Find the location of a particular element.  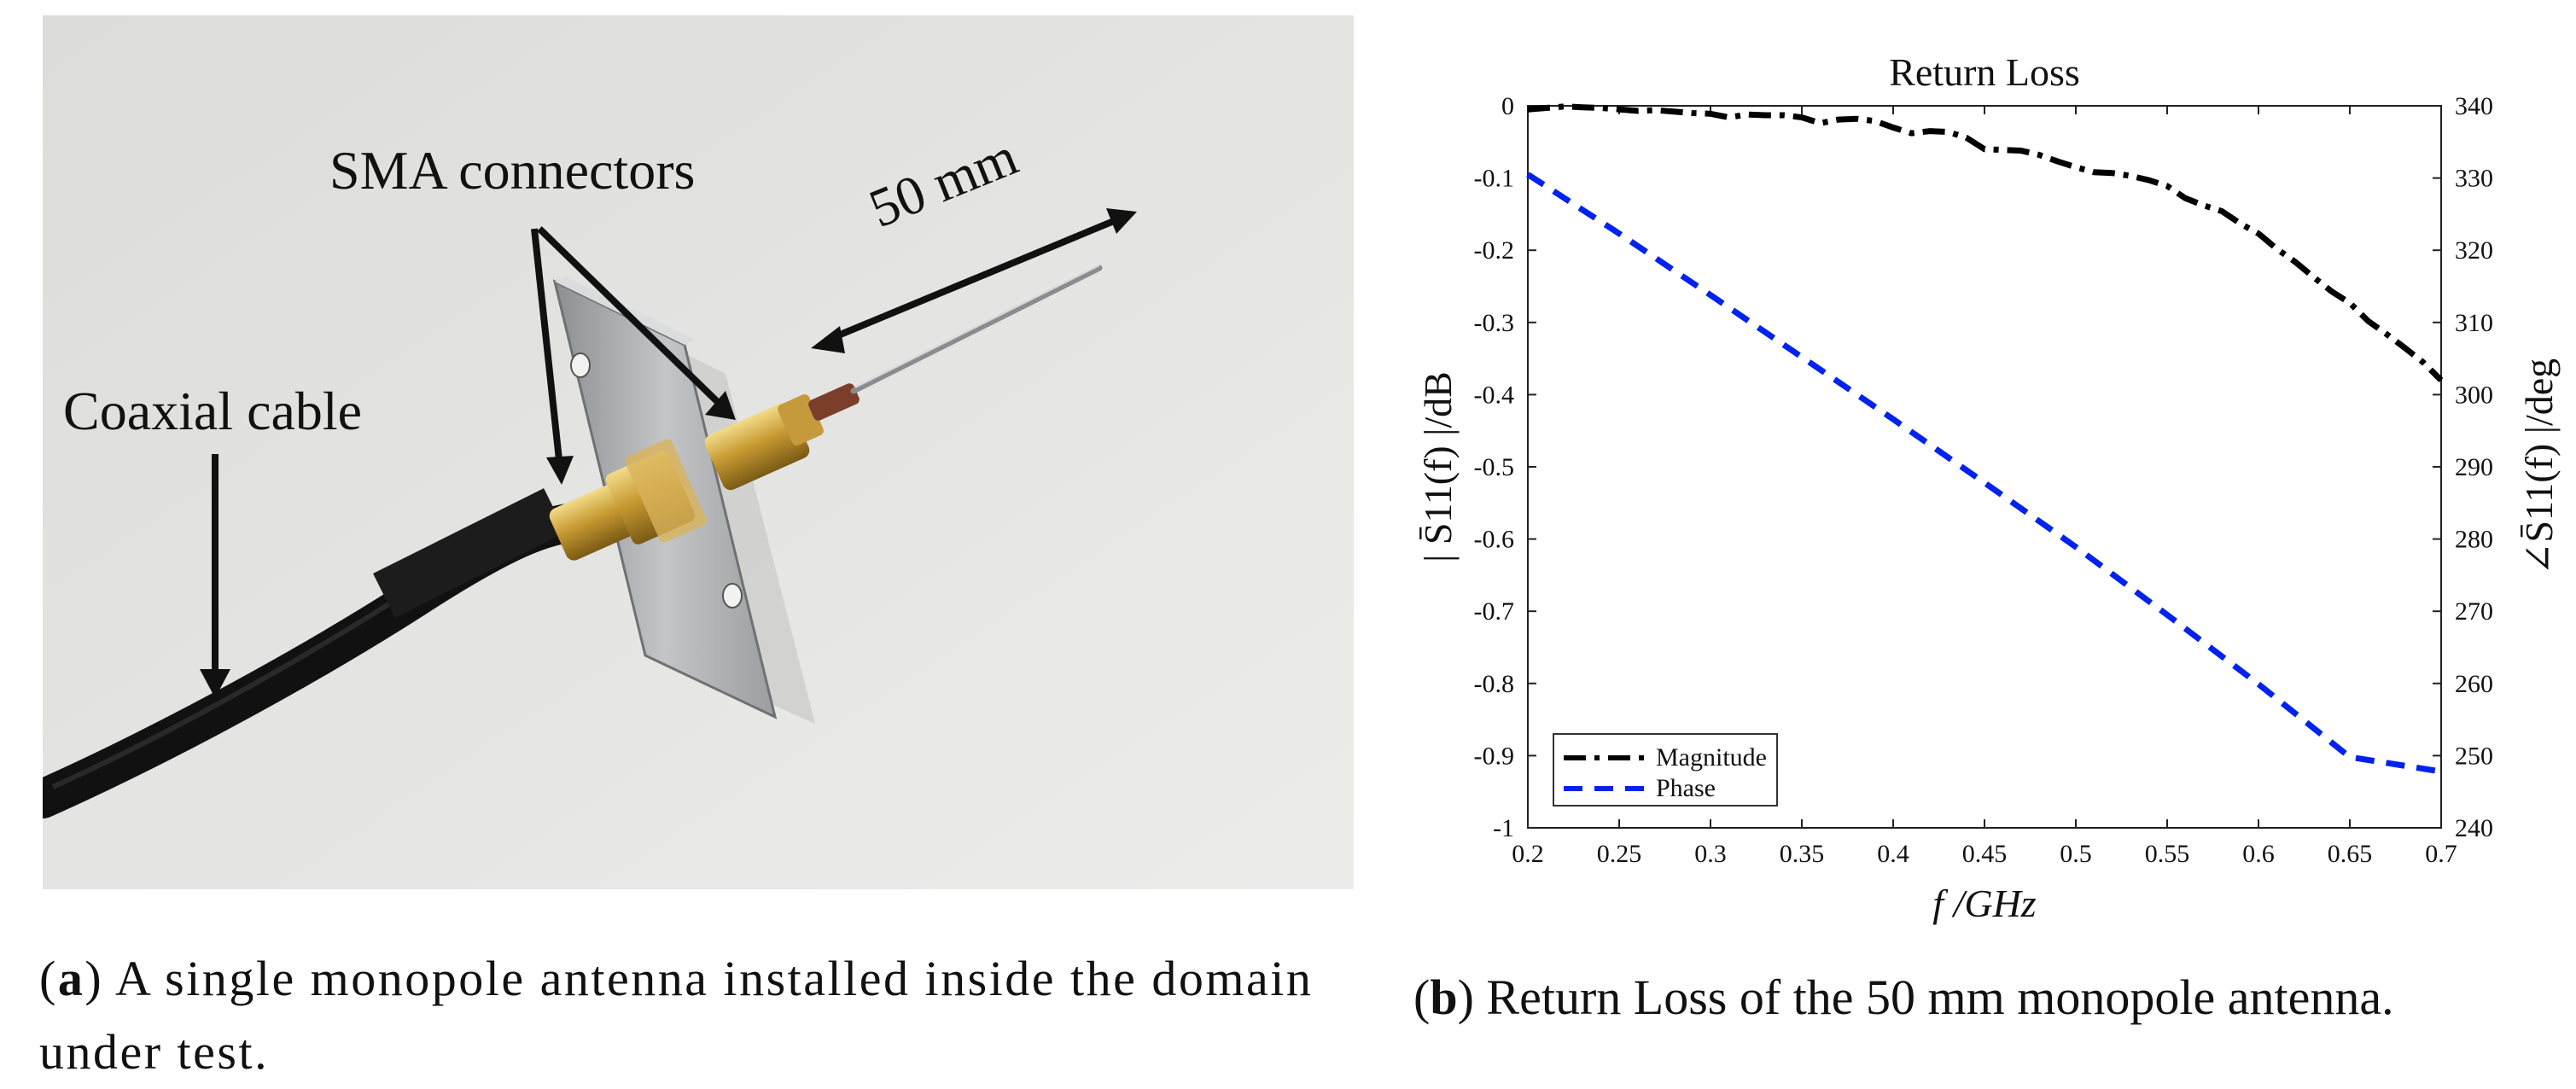

sma-connector-lower is located at coordinates (628, 500).